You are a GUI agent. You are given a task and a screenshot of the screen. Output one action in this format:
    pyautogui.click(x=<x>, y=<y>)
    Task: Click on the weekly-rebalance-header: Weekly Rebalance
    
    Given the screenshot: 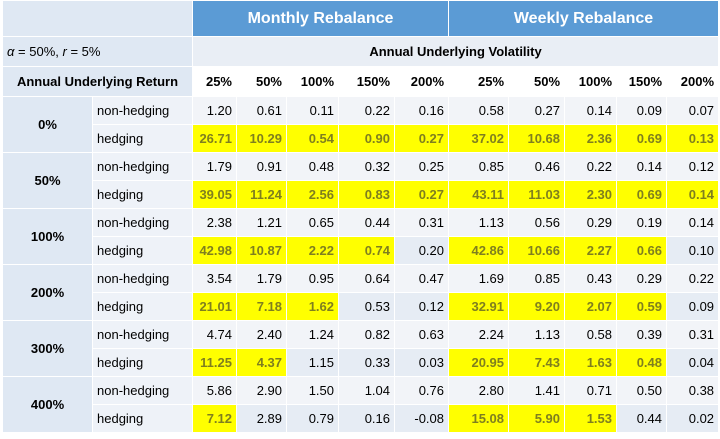 What is the action you would take?
    pyautogui.click(x=584, y=18)
    